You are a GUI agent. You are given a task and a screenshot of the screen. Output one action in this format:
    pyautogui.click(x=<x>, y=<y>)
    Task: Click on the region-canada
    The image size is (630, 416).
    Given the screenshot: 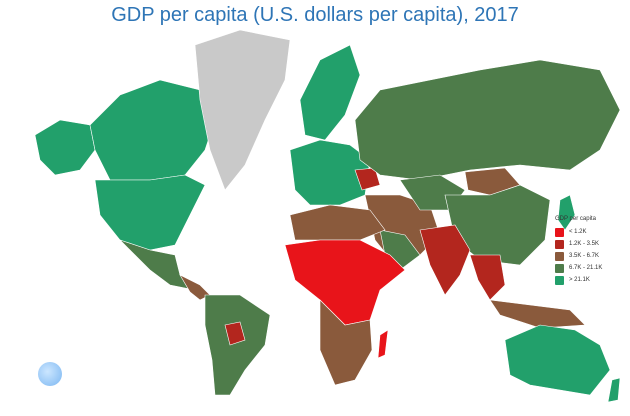 What is the action you would take?
    pyautogui.click(x=152, y=130)
    